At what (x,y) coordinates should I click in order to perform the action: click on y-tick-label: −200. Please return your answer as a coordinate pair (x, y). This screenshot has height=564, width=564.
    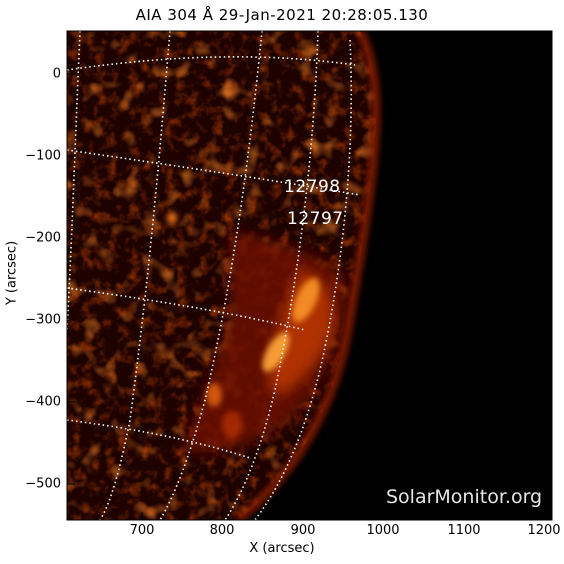
    Looking at the image, I should click on (43, 238).